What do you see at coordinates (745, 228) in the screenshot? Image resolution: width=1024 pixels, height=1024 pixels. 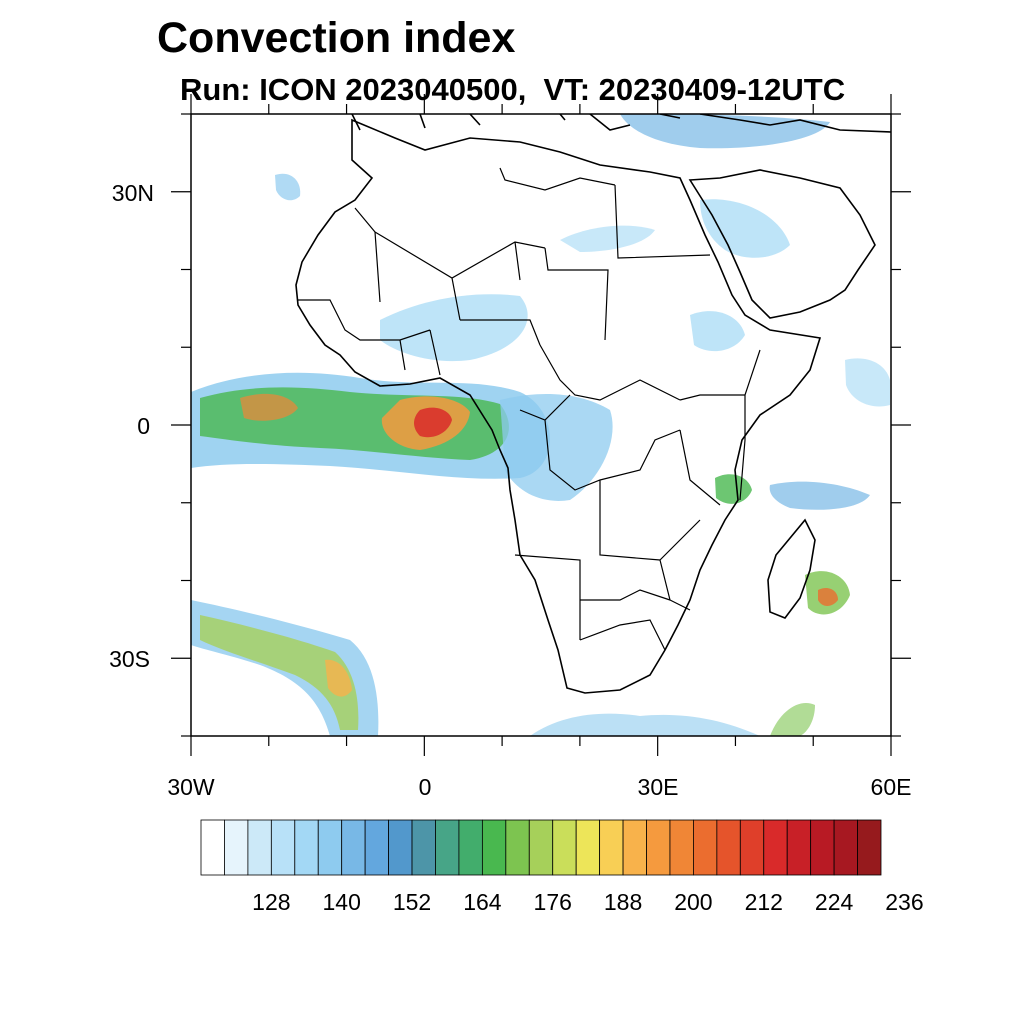 I see `convection-area-arabia` at bounding box center [745, 228].